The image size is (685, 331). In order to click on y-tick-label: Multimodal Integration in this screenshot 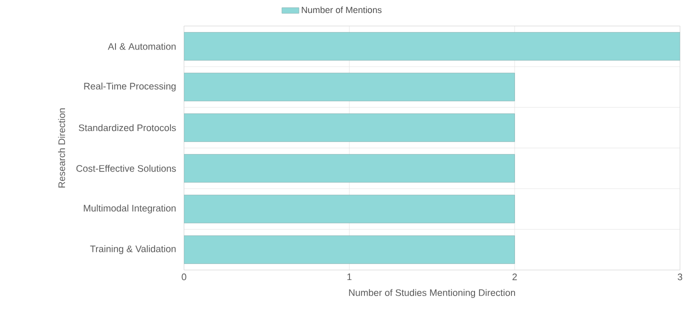, I will do `click(130, 209)`.